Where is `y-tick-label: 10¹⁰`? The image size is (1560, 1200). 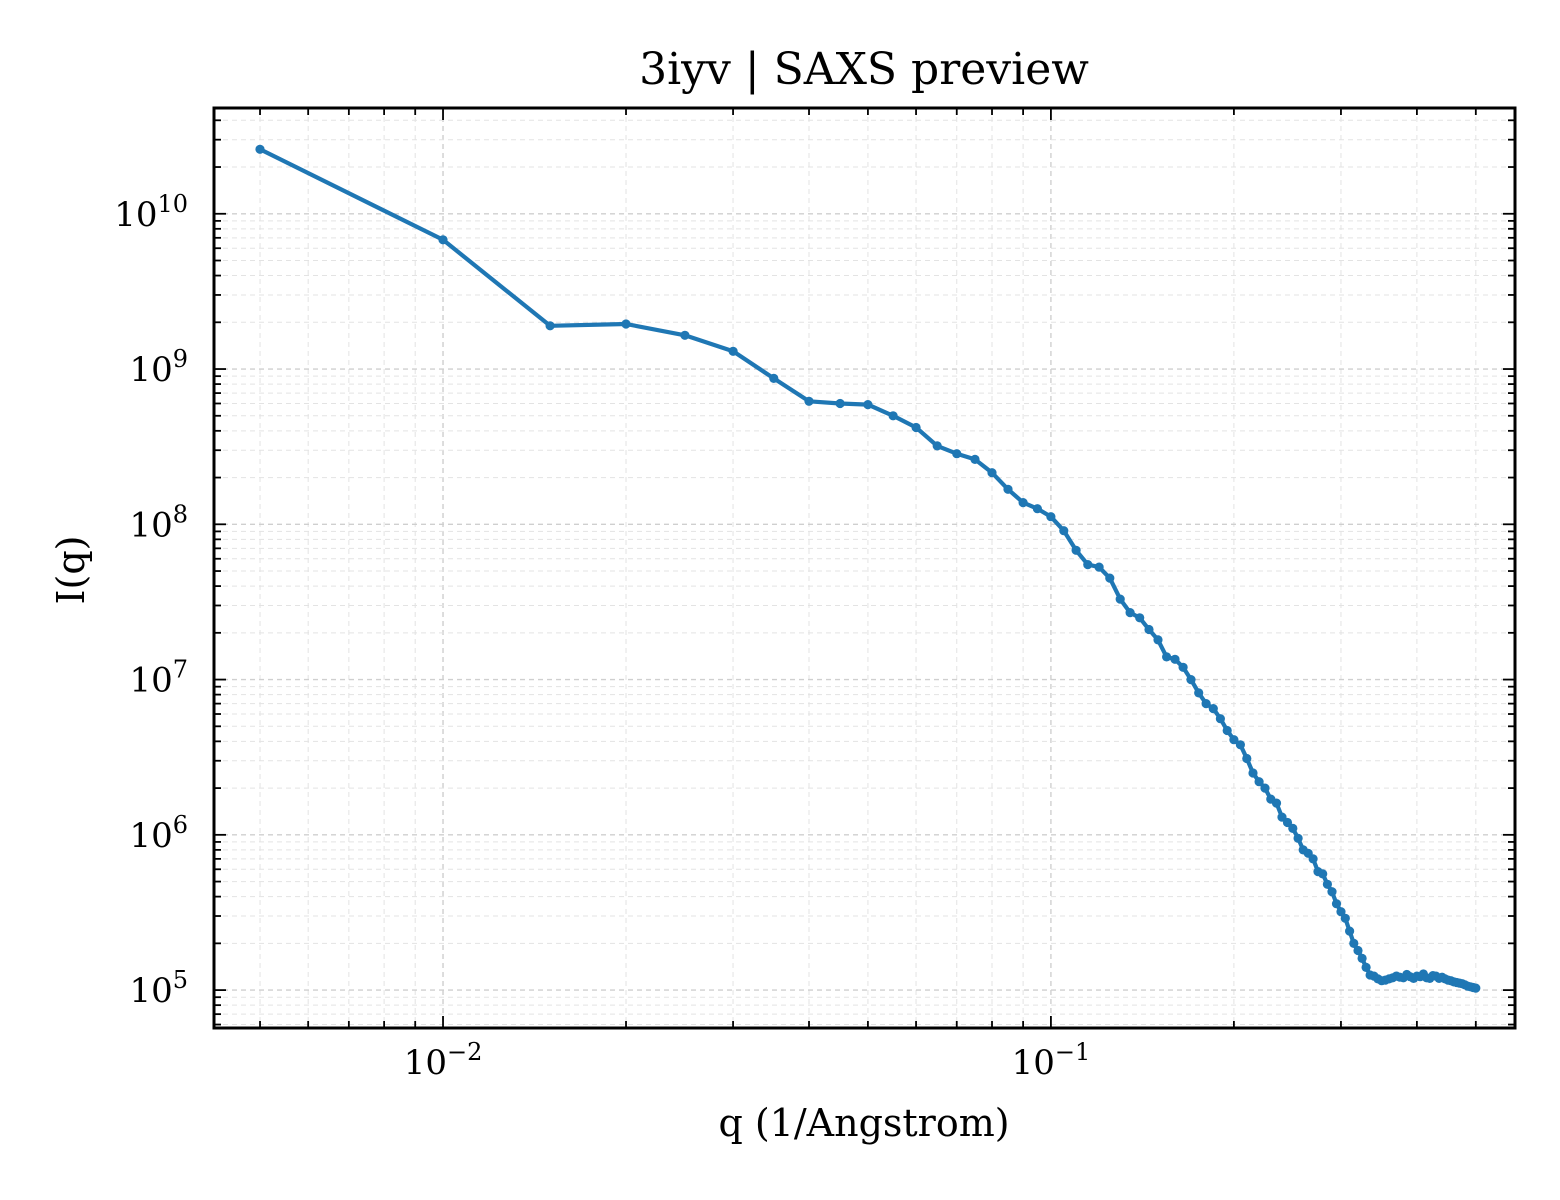 y-tick-label: 10¹⁰ is located at coordinates (151, 212).